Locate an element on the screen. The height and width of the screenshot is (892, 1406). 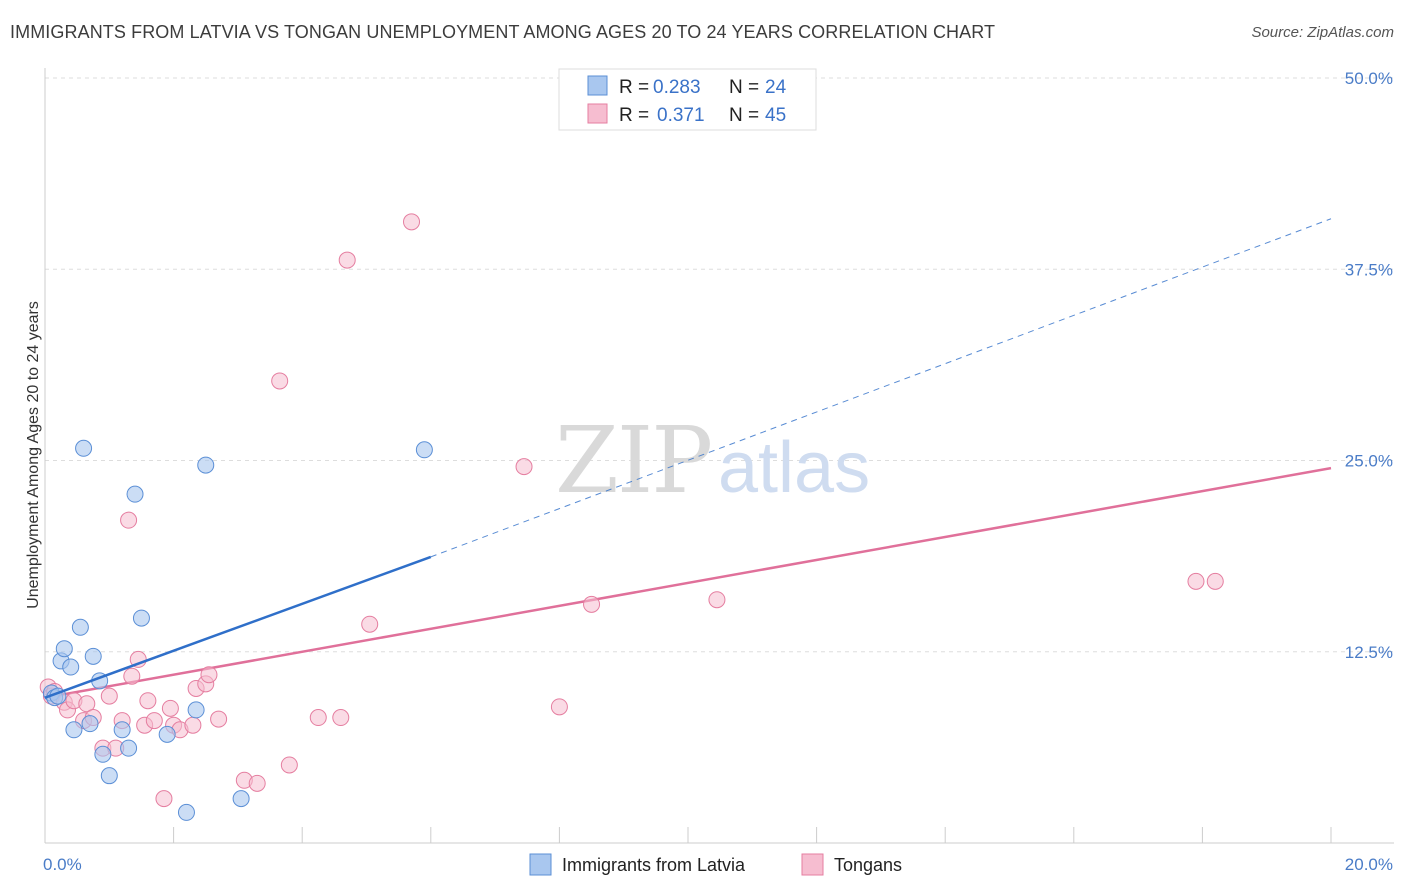
legend-r-label-latvia: R = is located at coordinates (634, 87).